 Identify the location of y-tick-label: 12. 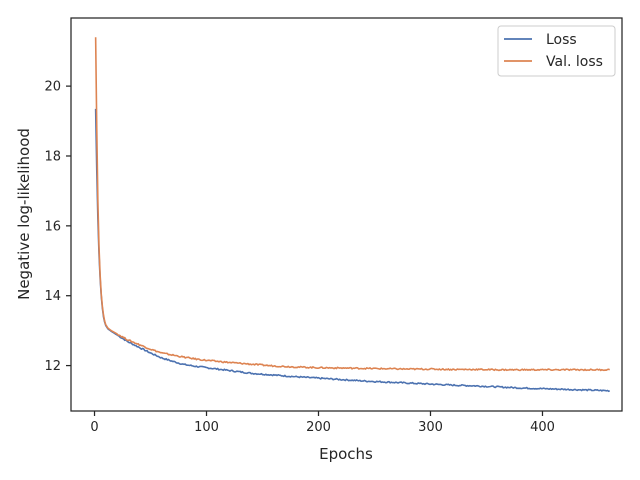
(52, 366).